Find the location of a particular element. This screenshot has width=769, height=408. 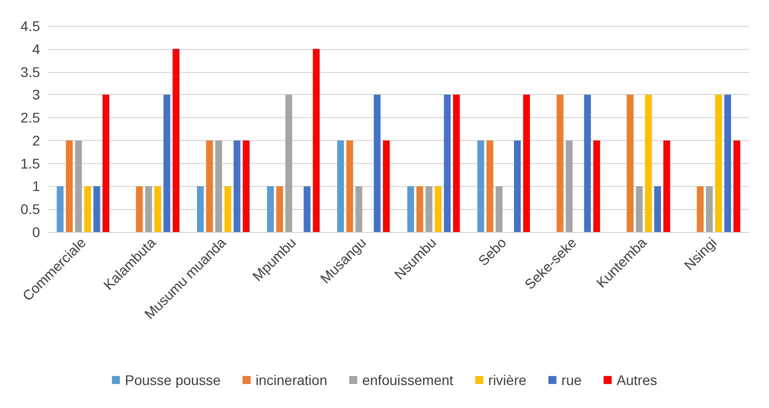

legend-label: rue is located at coordinates (571, 380).